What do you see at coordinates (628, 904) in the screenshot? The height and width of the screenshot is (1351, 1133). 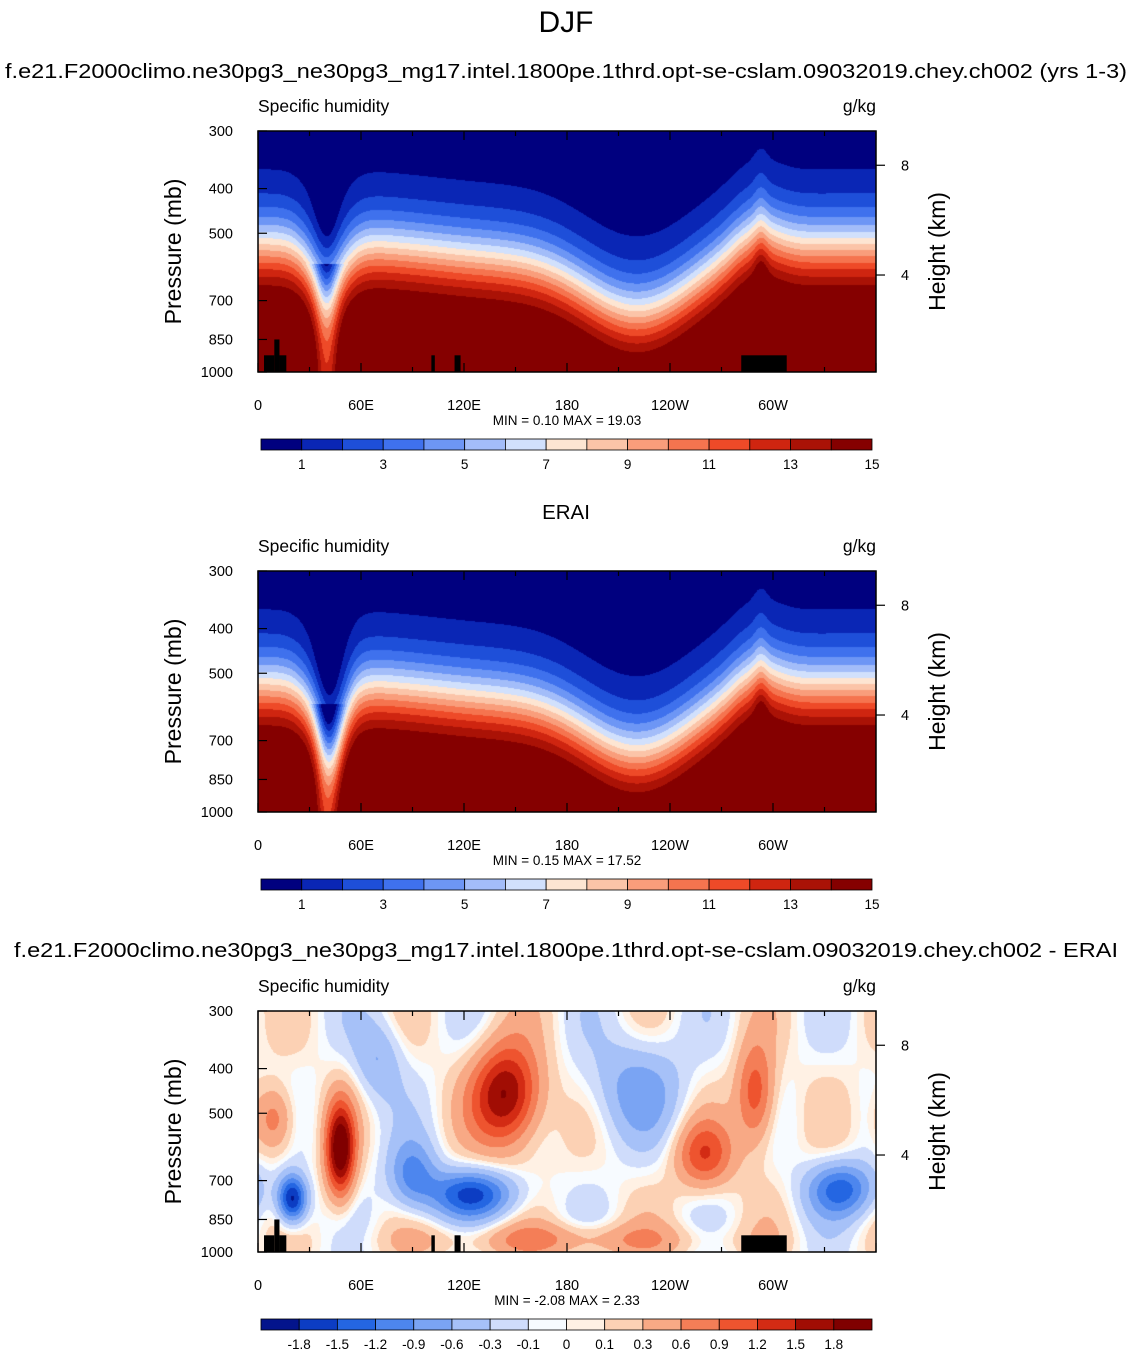 I see `colorbar-label: 9` at bounding box center [628, 904].